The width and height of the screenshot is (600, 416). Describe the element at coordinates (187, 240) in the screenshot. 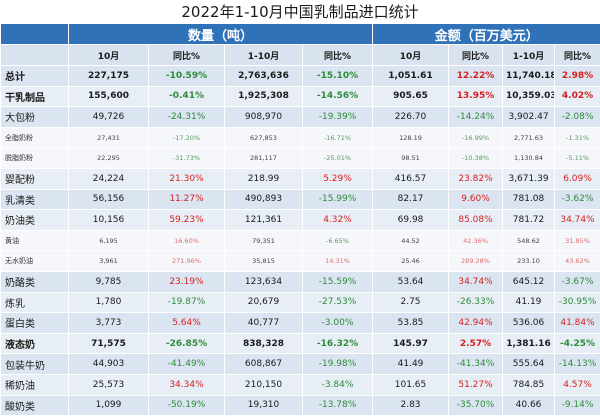

I see `quantity-october-yoy-cell: 16.60%` at that location.